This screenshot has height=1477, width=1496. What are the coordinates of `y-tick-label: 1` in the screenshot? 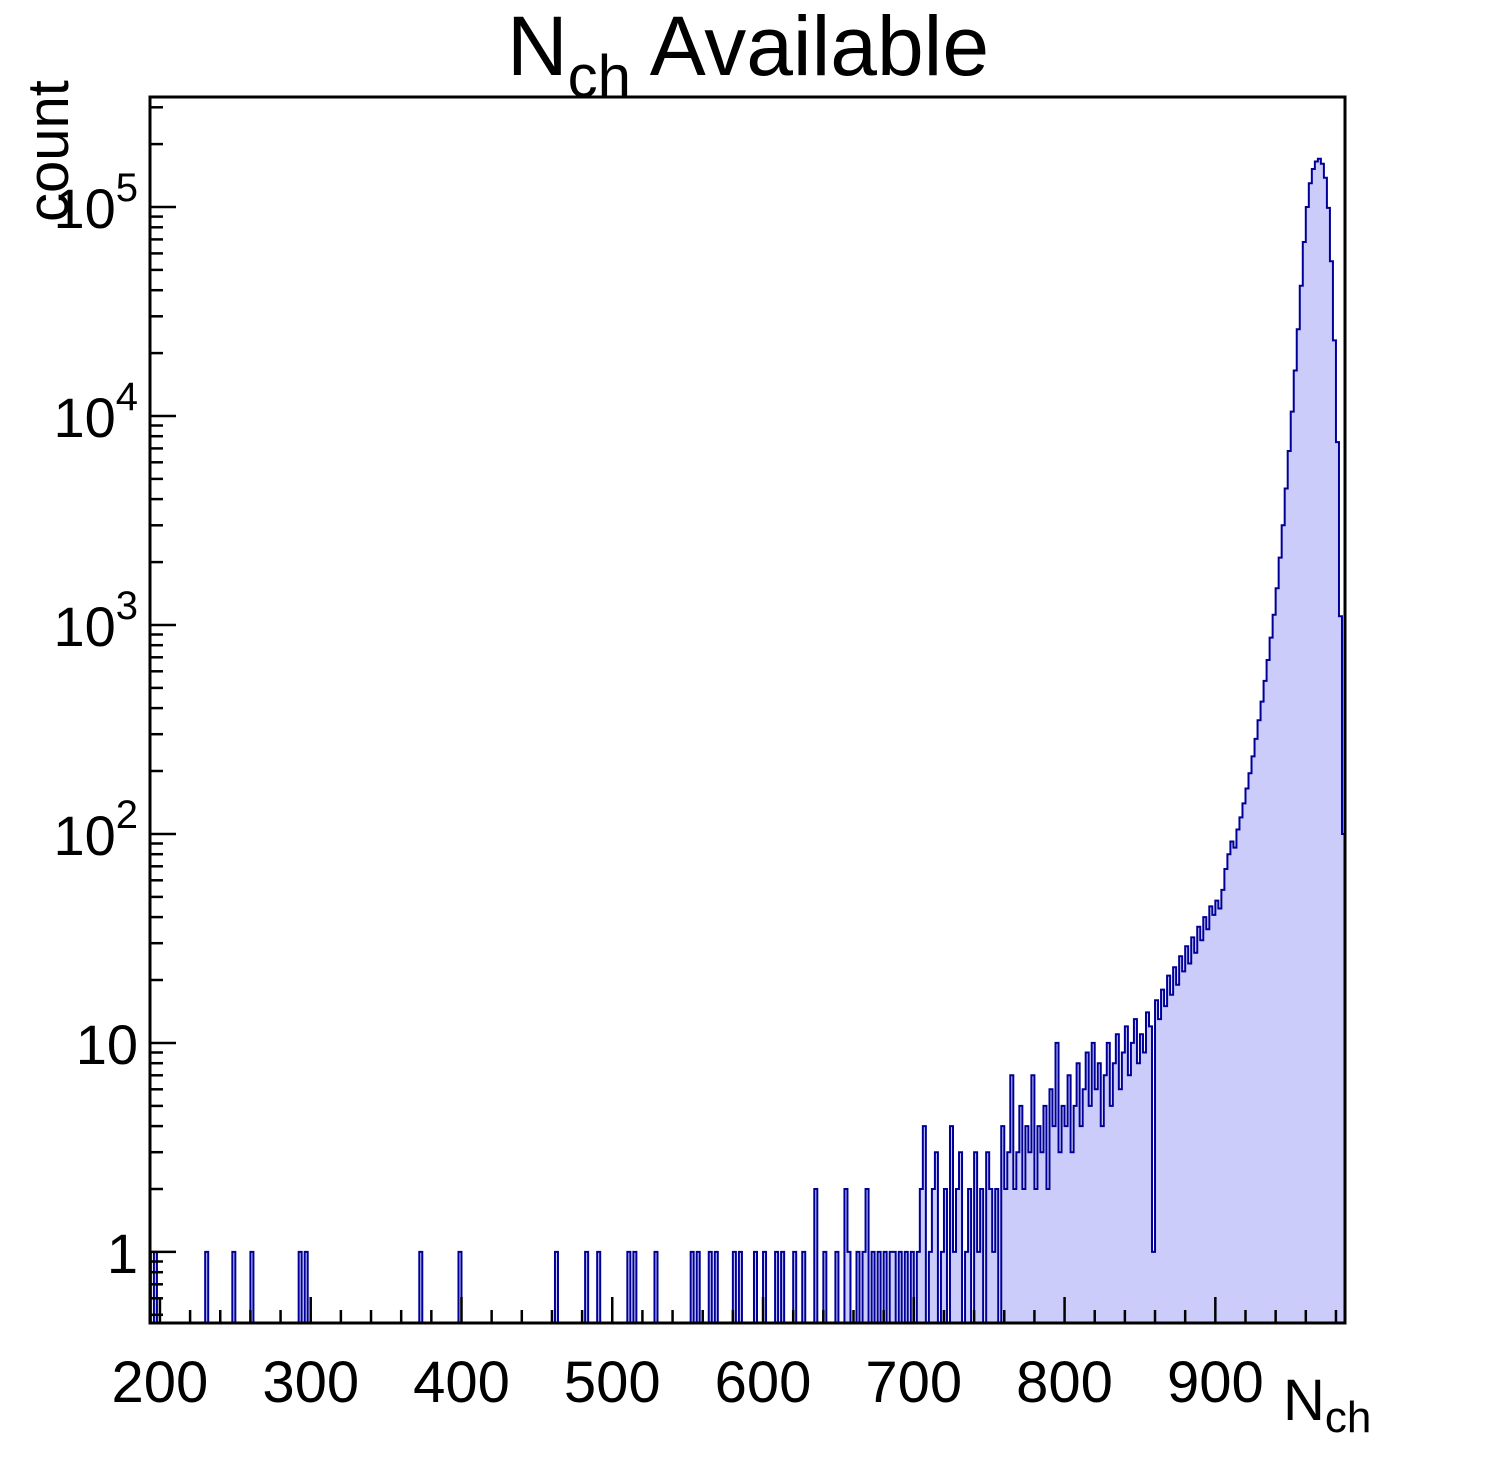 It's located at (122, 1253).